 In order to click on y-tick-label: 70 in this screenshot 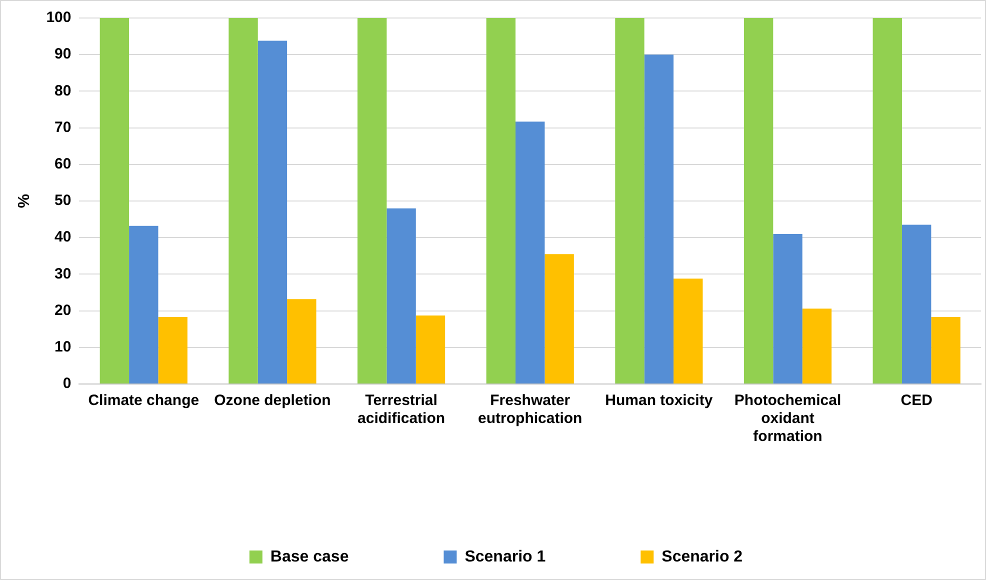, I will do `click(63, 127)`.